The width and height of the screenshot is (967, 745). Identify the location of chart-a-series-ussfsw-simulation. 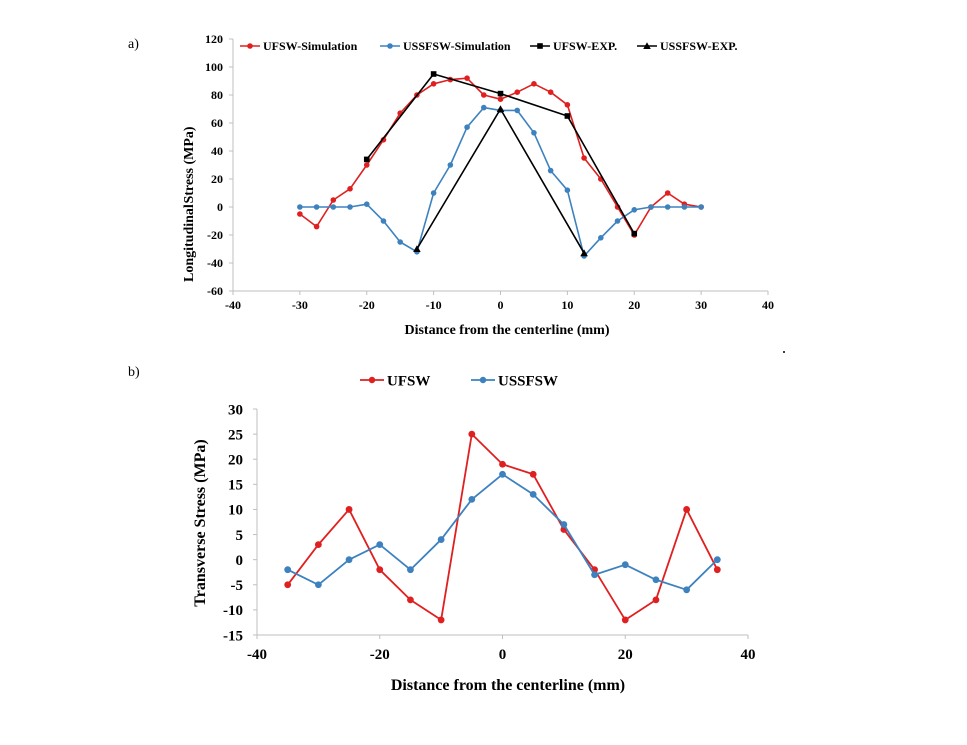
(500, 181).